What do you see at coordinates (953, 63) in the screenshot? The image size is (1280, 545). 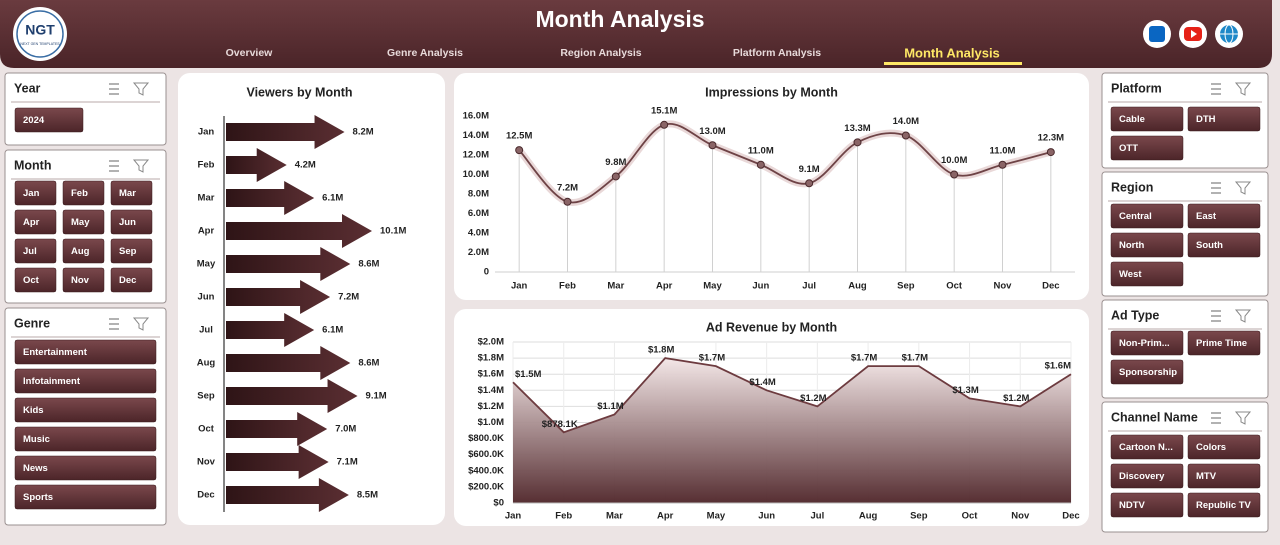 I see `nav-active-underline` at bounding box center [953, 63].